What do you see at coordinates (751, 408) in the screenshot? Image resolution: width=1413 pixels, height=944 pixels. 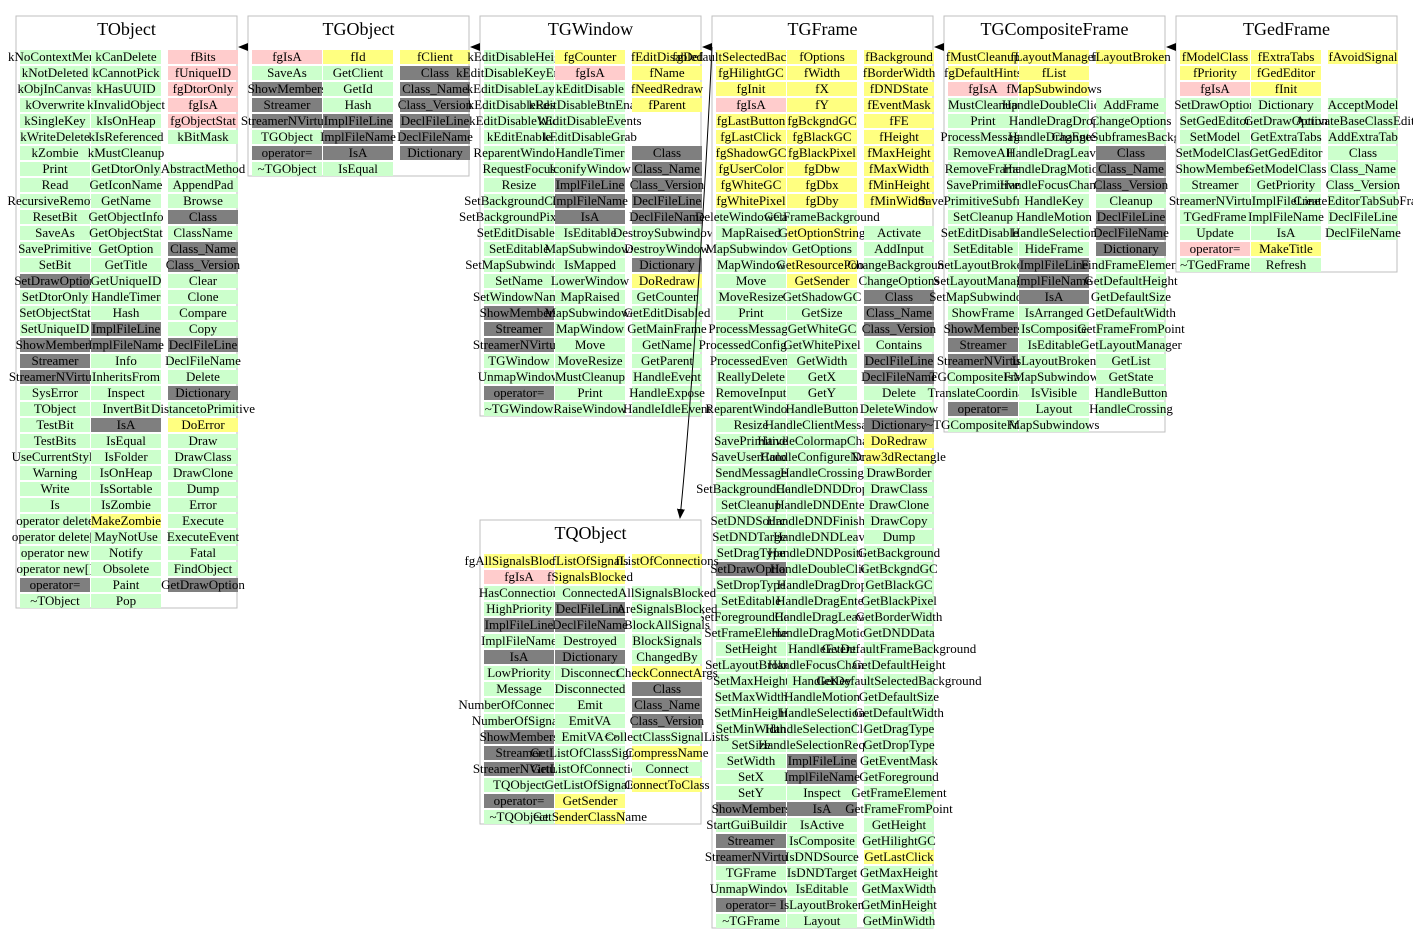 I see `member-label: ReparentWindow` at bounding box center [751, 408].